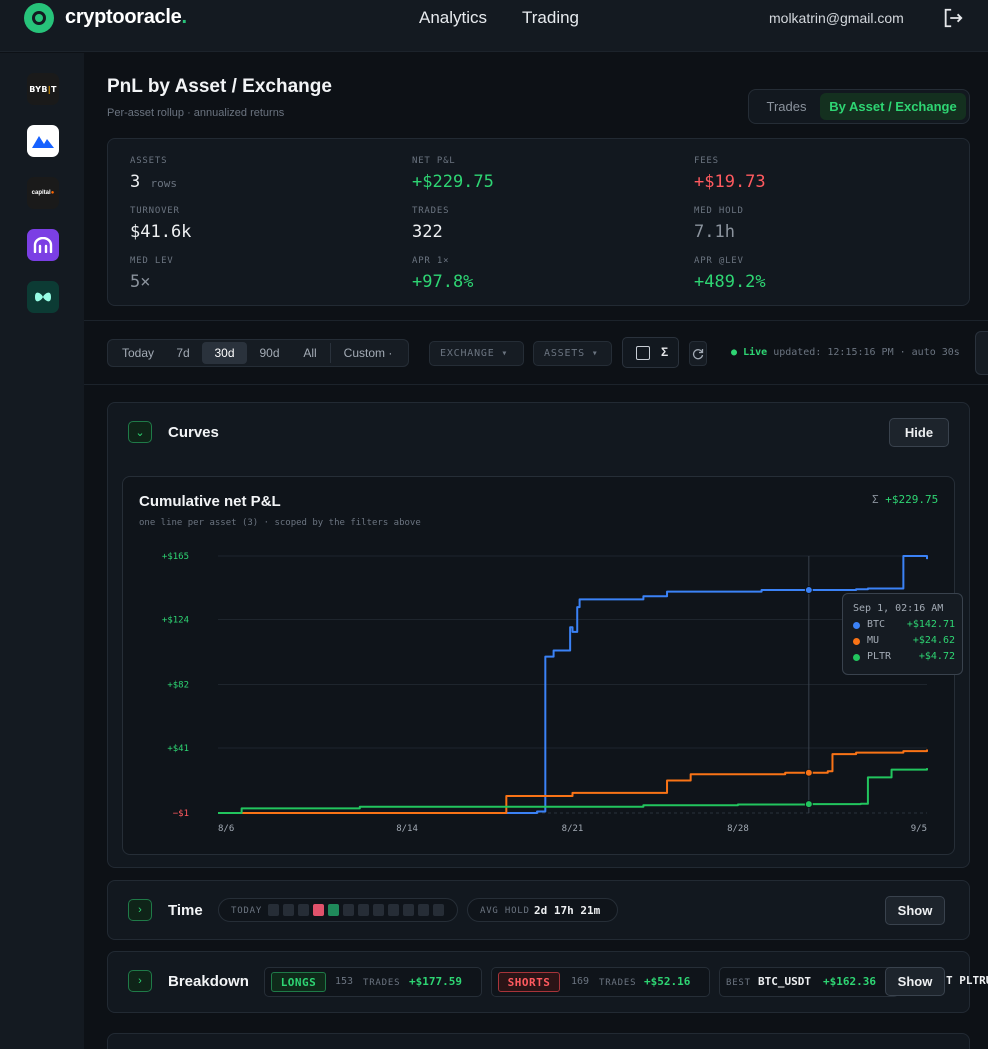 Image resolution: width=988 pixels, height=1049 pixels. I want to click on stat-turnover: $41.6k, so click(161, 232).